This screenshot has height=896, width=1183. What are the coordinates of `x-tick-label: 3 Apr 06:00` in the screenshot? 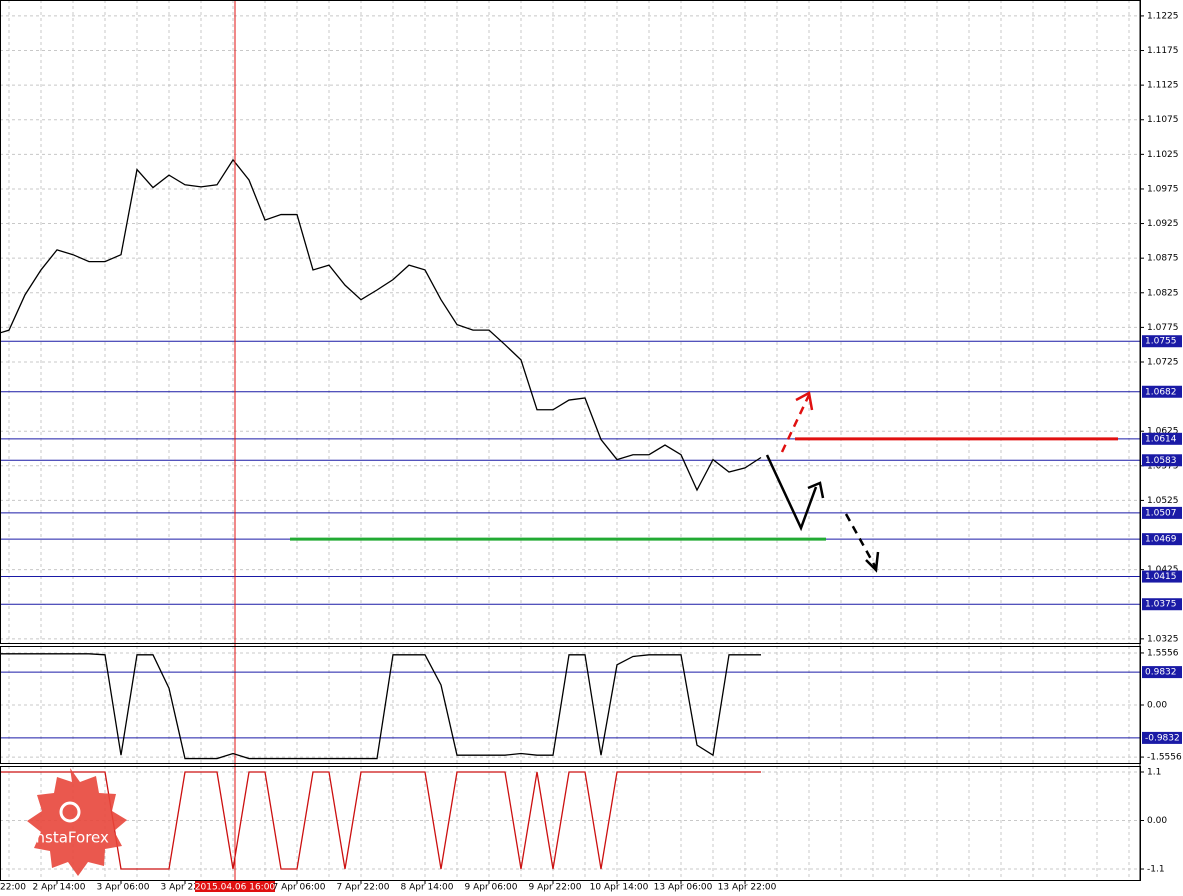 It's located at (123, 888).